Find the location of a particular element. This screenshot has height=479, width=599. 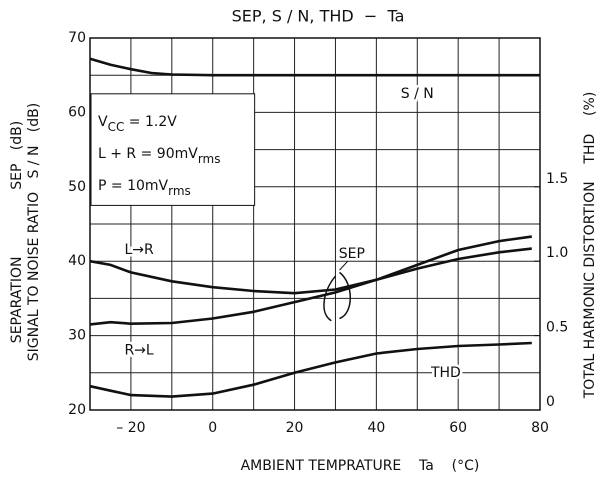

condition-text: VCC = 1.2V is located at coordinates (137, 124).